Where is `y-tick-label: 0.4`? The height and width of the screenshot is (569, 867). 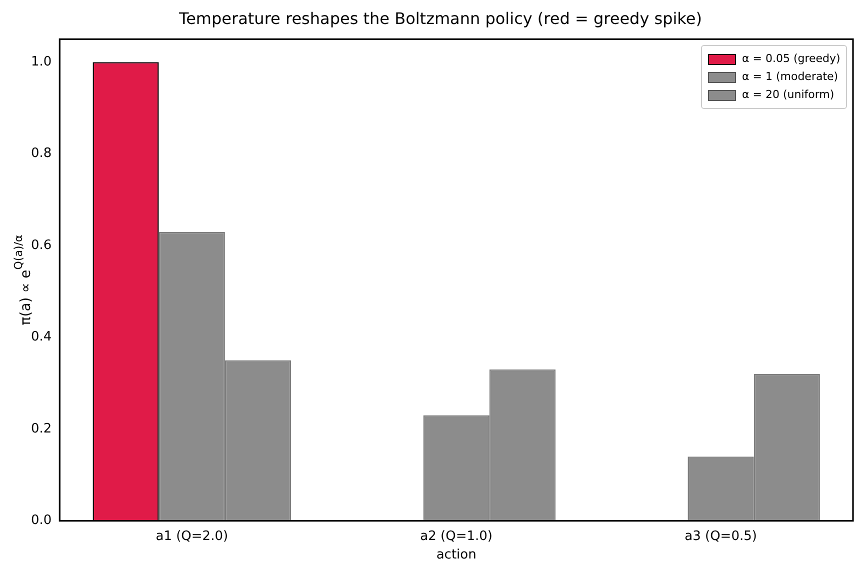 y-tick-label: 0.4 is located at coordinates (41, 337).